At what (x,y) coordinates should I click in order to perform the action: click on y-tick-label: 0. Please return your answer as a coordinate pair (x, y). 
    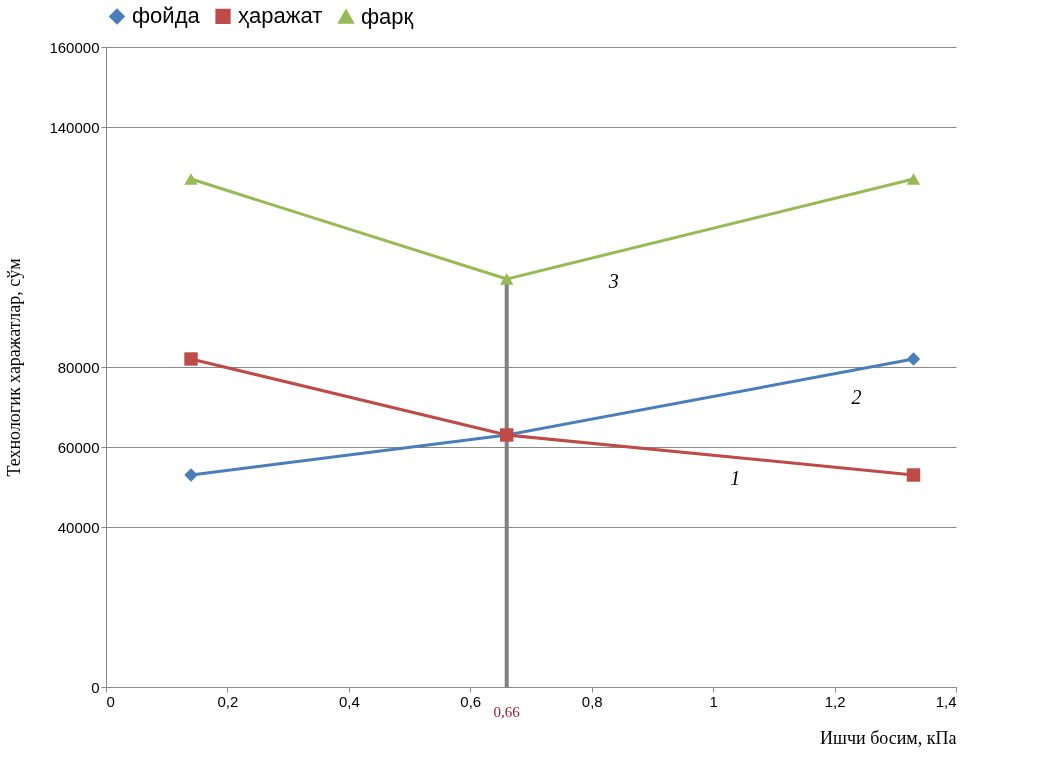
    Looking at the image, I should click on (95, 687).